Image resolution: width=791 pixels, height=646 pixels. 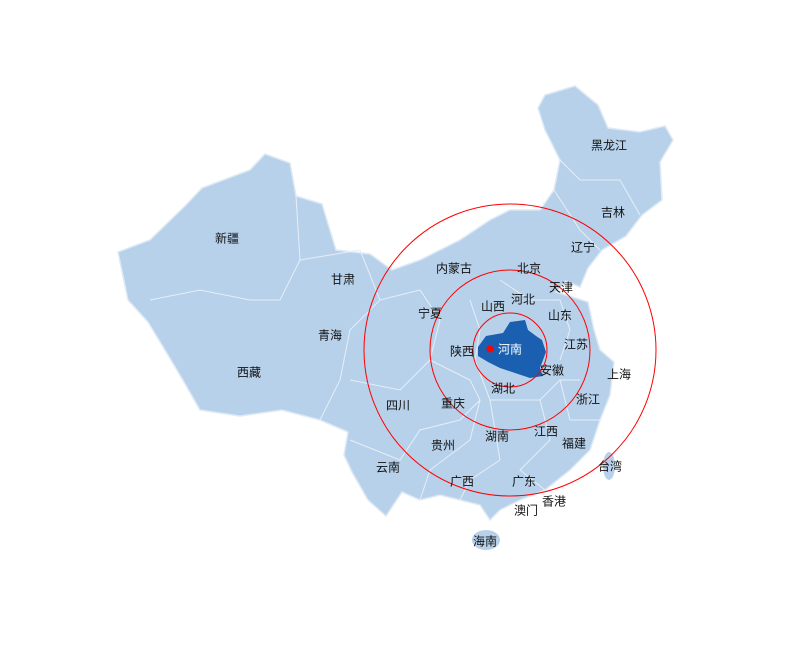 I want to click on province-label: 澳门, so click(x=526, y=510).